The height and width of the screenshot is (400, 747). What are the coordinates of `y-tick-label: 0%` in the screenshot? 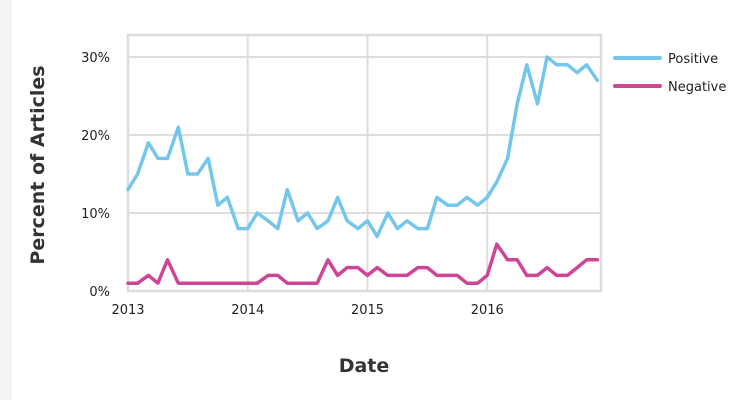 It's located at (99, 292).